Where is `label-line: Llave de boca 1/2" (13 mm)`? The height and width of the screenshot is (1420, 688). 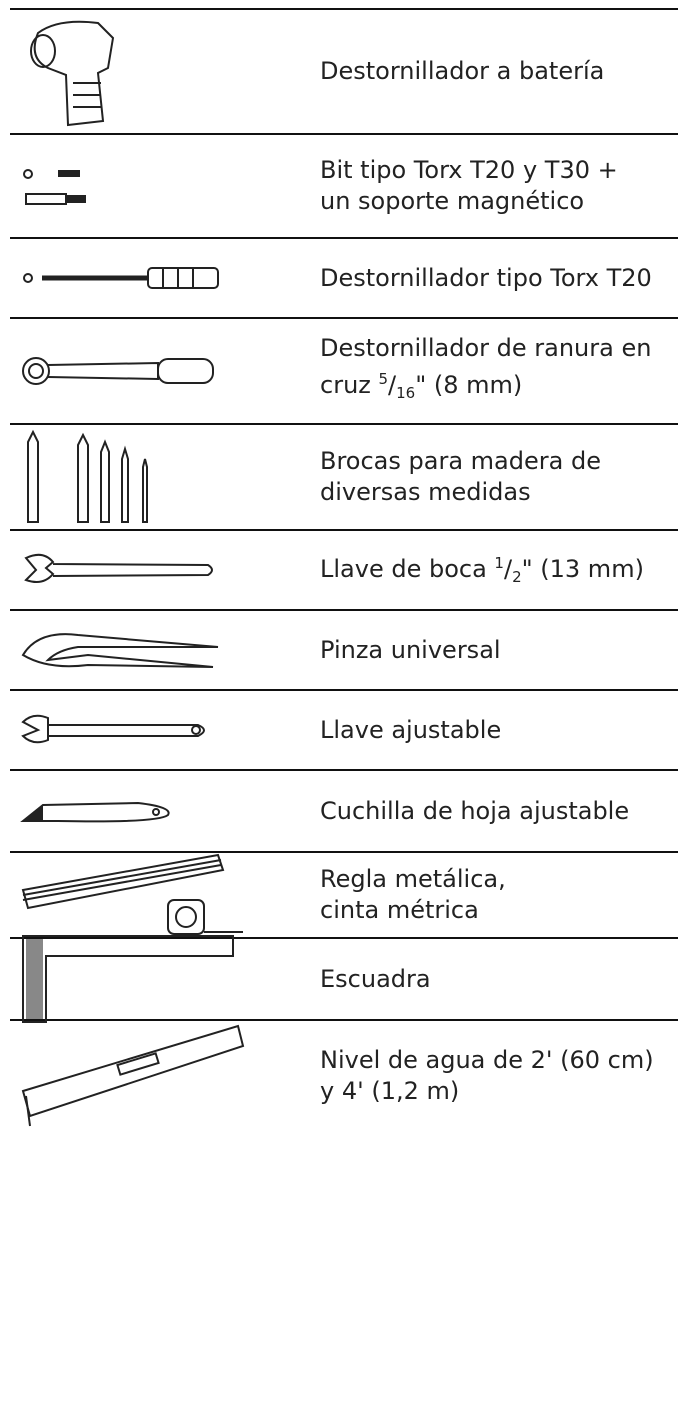
label-line: Llave de boca 1/2" (13 mm) is located at coordinates (482, 570).